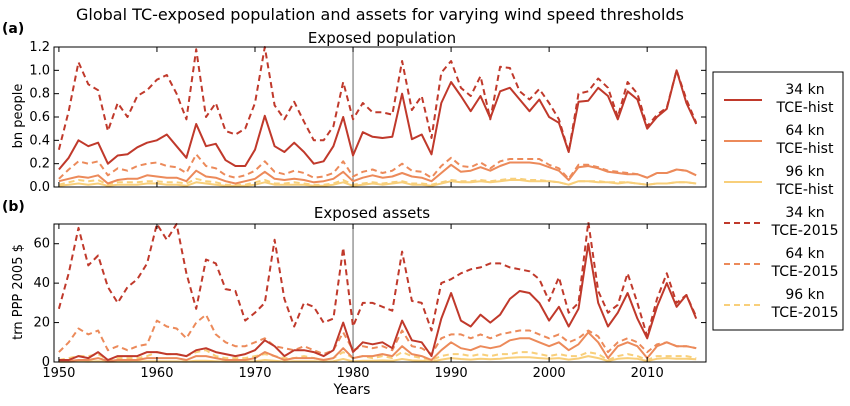 The height and width of the screenshot is (406, 850). Describe the element at coordinates (41, 283) in the screenshot. I see `panel-b-ytick-label: 40` at that location.